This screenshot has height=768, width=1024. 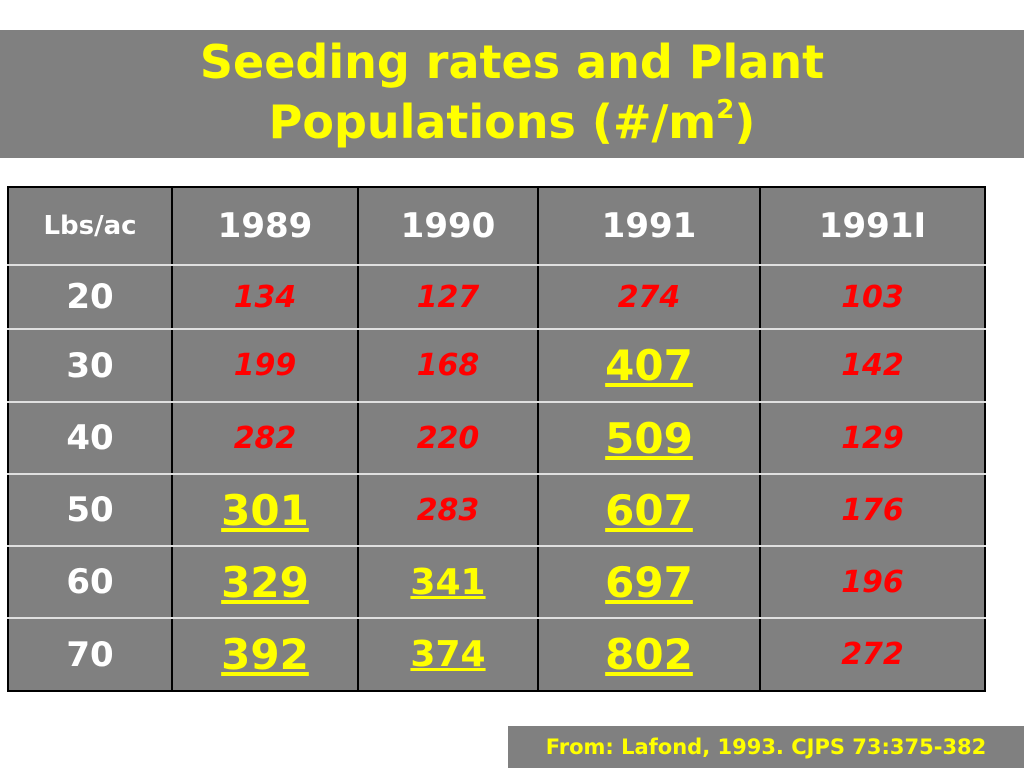 What do you see at coordinates (872, 365) in the screenshot?
I see `population-cell: 142` at bounding box center [872, 365].